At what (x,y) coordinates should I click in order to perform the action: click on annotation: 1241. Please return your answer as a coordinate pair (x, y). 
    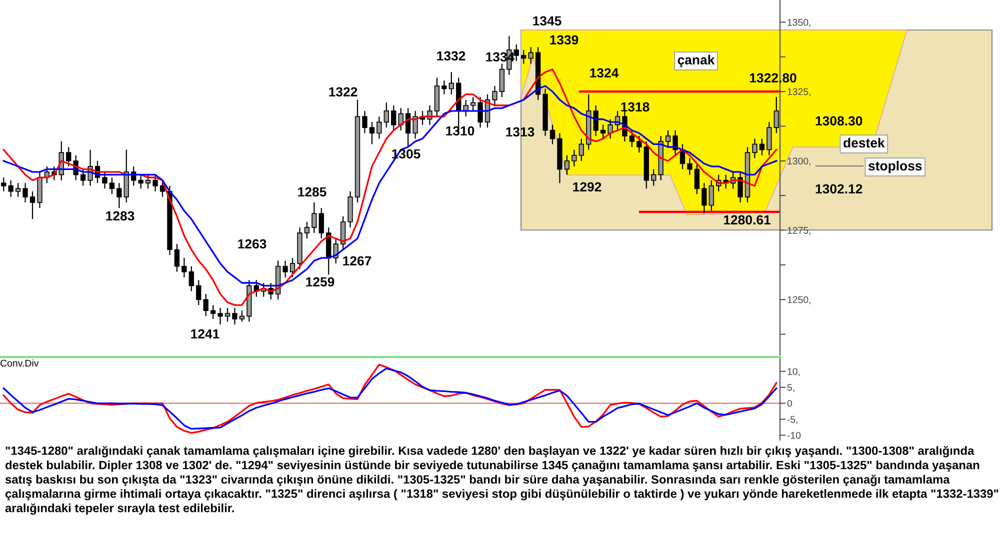
    Looking at the image, I should click on (205, 333).